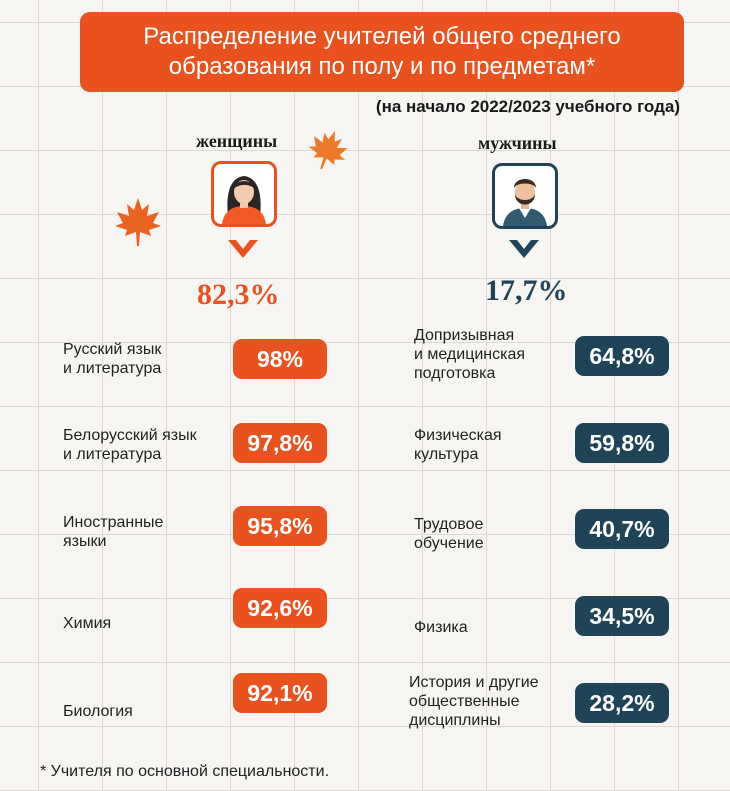 This screenshot has height=791, width=730. Describe the element at coordinates (280, 526) in the screenshot. I see `women-subject-value: 95,8%` at that location.